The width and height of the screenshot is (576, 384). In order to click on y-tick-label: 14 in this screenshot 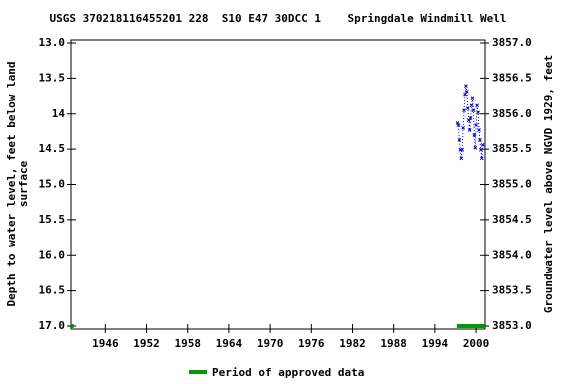, I will do `click(59, 113)`.